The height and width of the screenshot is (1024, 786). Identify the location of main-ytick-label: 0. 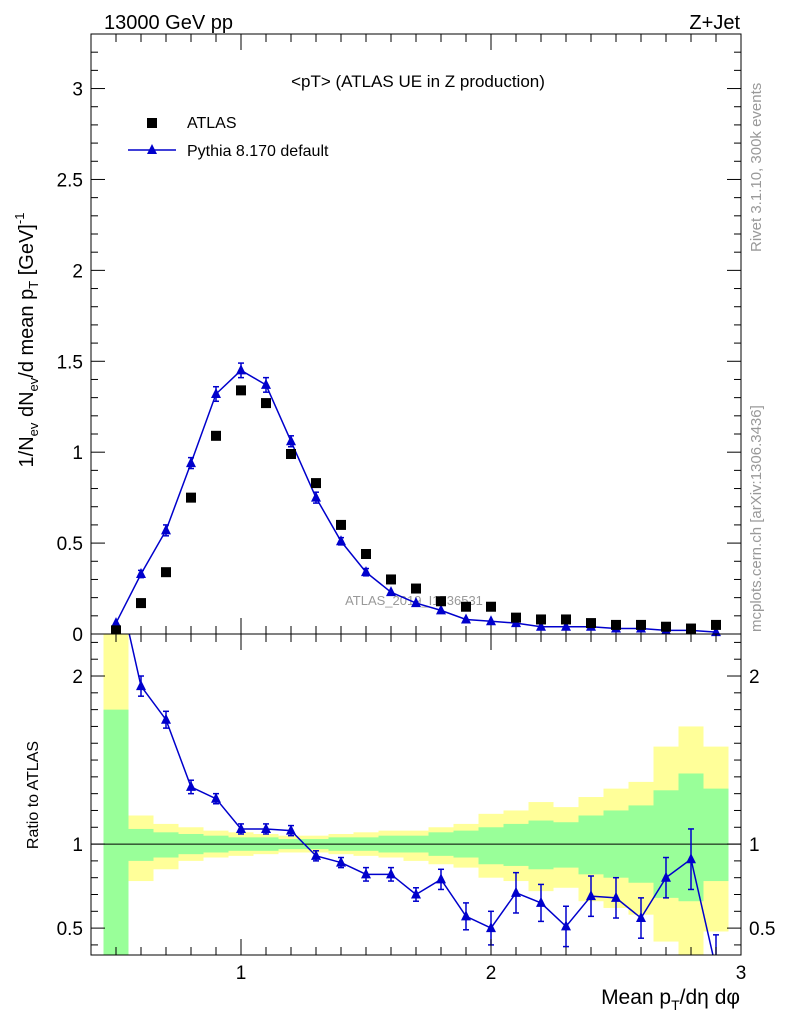
(77, 635).